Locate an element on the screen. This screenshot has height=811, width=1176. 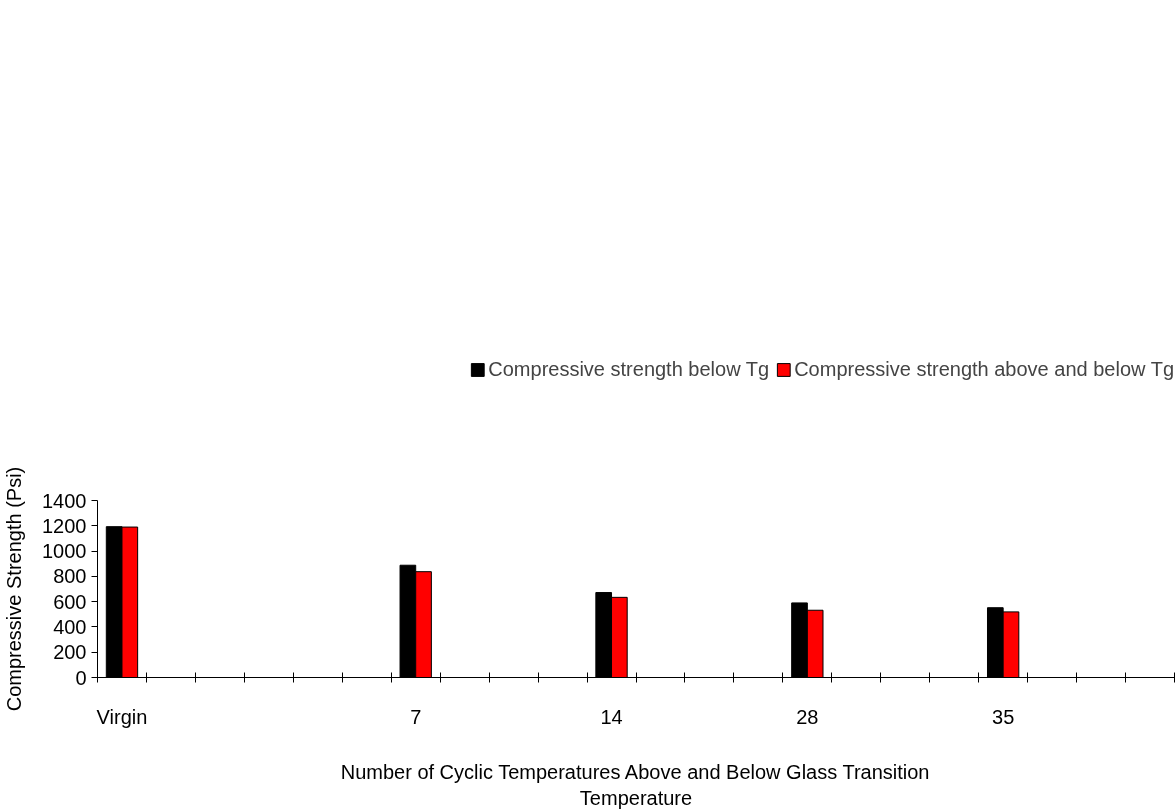
x-axis-title: Number of Cyclic Temperatures Above and Below Glass Transition Temperature is located at coordinates (635, 784).